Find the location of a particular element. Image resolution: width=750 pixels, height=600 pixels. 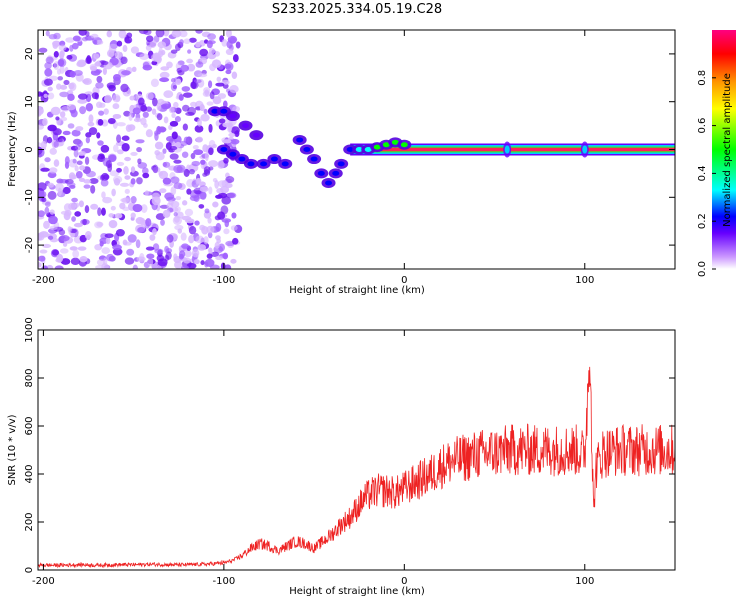

spectrogram-y-label: Frequency (Hz) is located at coordinates (12, 149).